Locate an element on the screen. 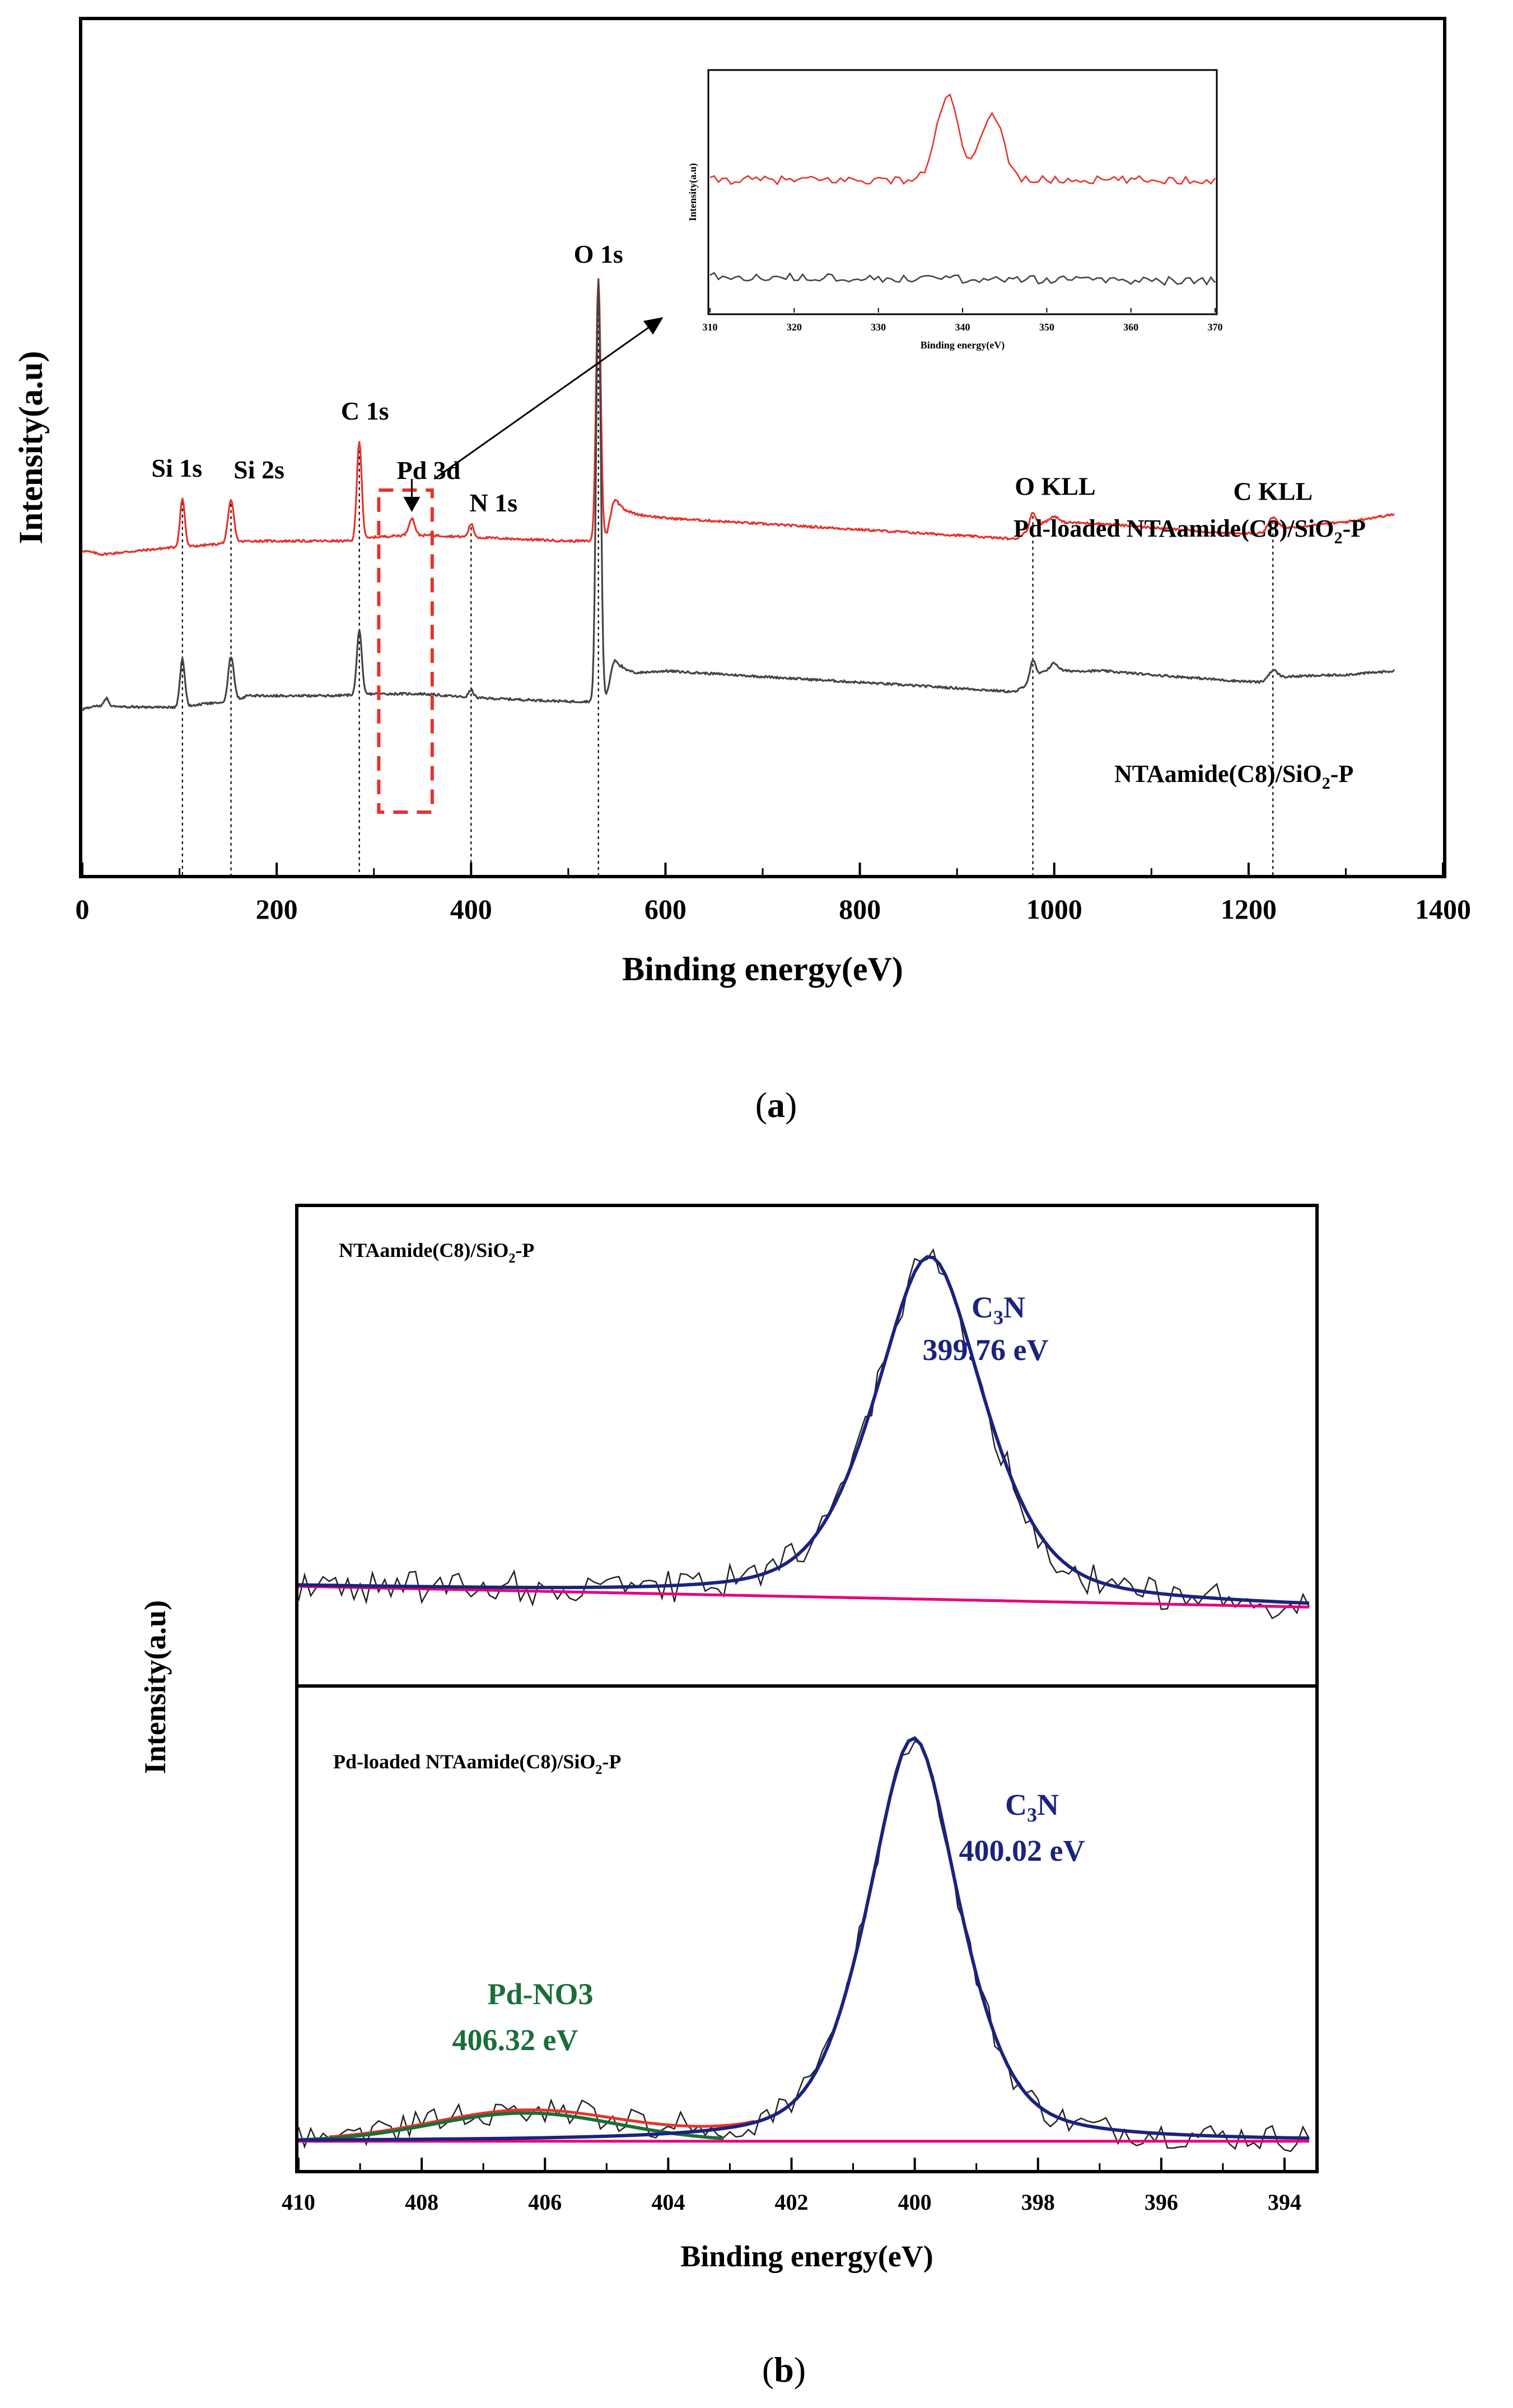 Image resolution: width=1513 pixels, height=2408 pixels. inset-series-pd-loaded is located at coordinates (962, 139).